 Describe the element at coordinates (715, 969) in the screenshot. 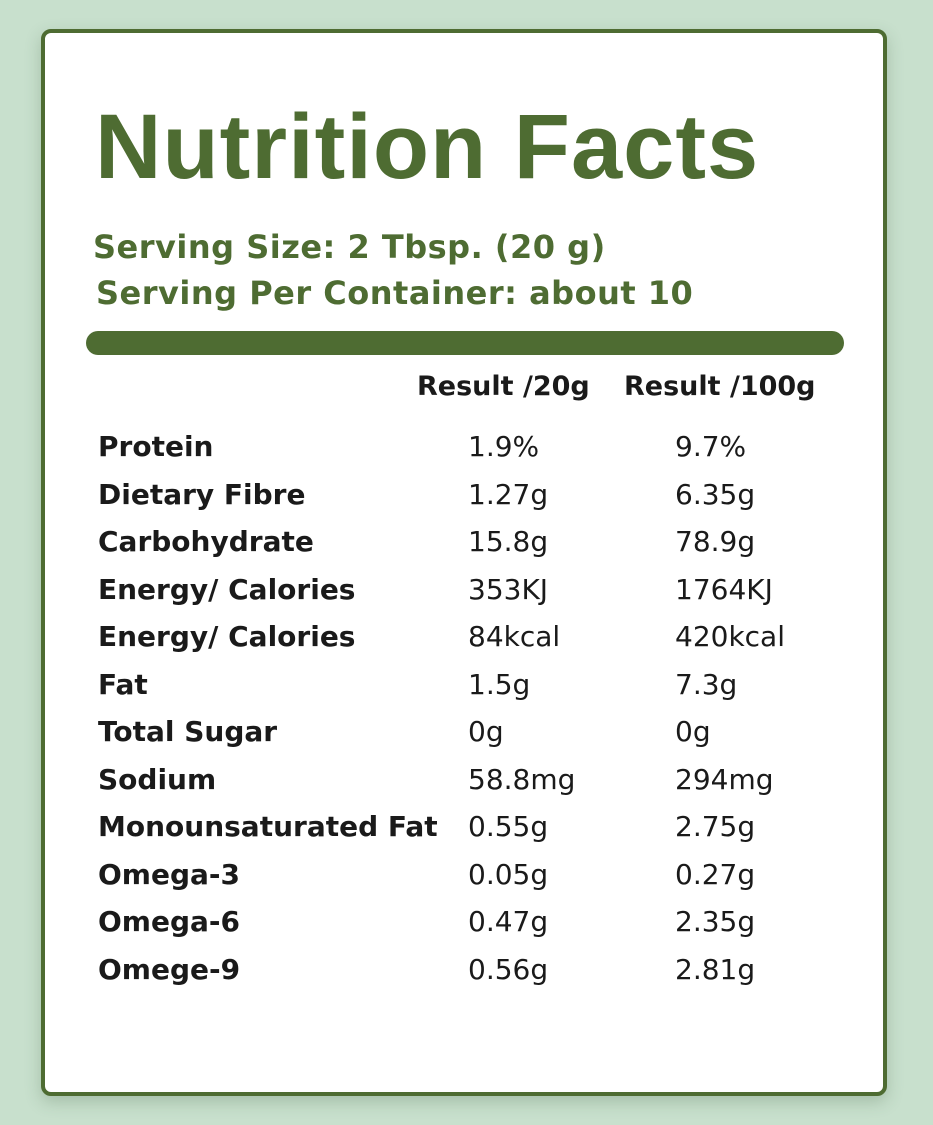

I see `value-per-100g: 2.81g` at that location.